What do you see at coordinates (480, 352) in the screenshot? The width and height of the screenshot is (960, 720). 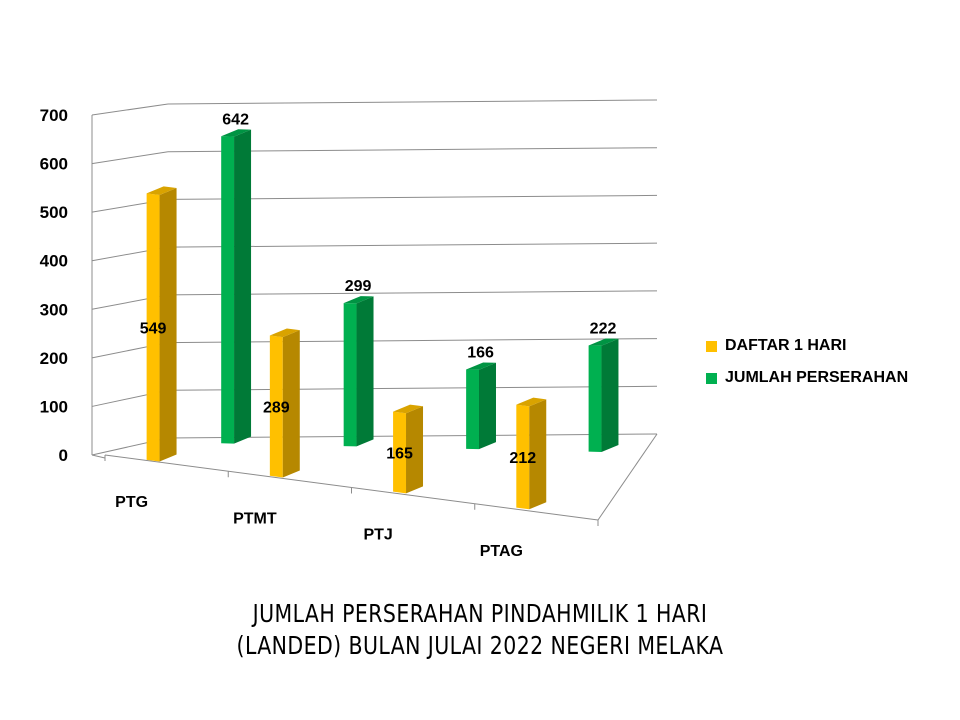 I see `data-label: 166` at bounding box center [480, 352].